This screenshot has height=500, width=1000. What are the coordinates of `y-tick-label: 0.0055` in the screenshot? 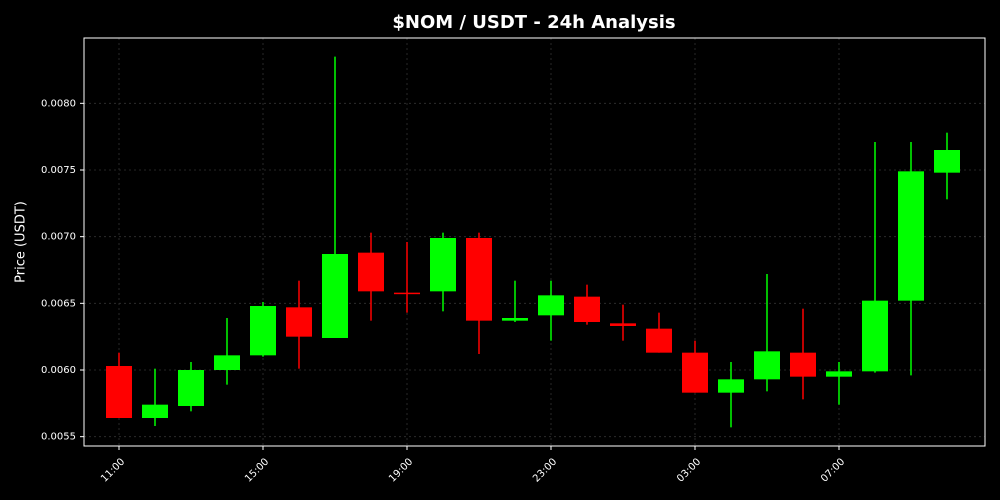 It's located at (58, 437).